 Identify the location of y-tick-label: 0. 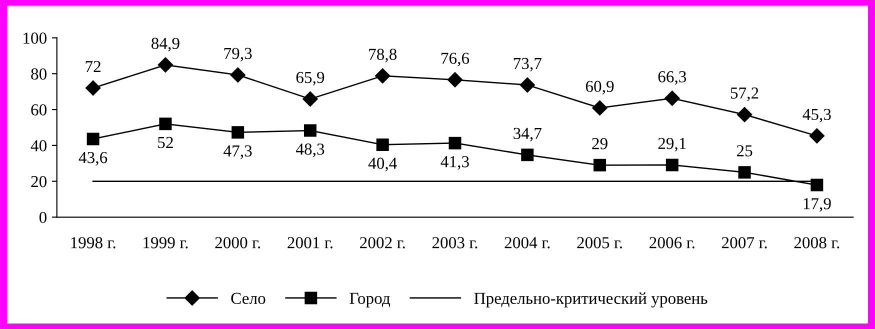
(43, 218).